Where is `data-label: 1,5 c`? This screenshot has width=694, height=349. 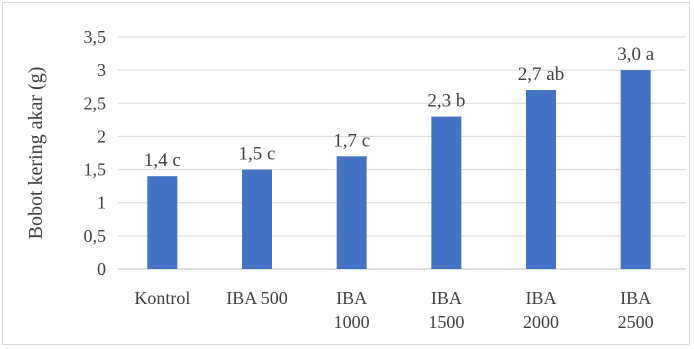
data-label: 1,5 c is located at coordinates (257, 154).